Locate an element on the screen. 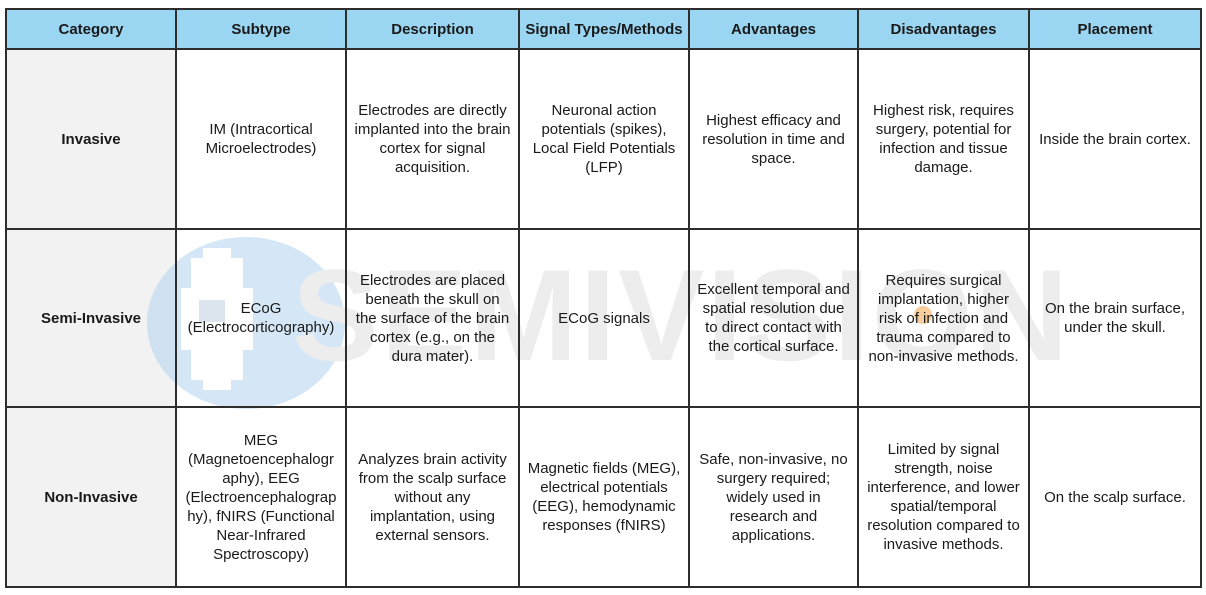 This screenshot has width=1206, height=595. cell-category: Invasive is located at coordinates (91, 139).